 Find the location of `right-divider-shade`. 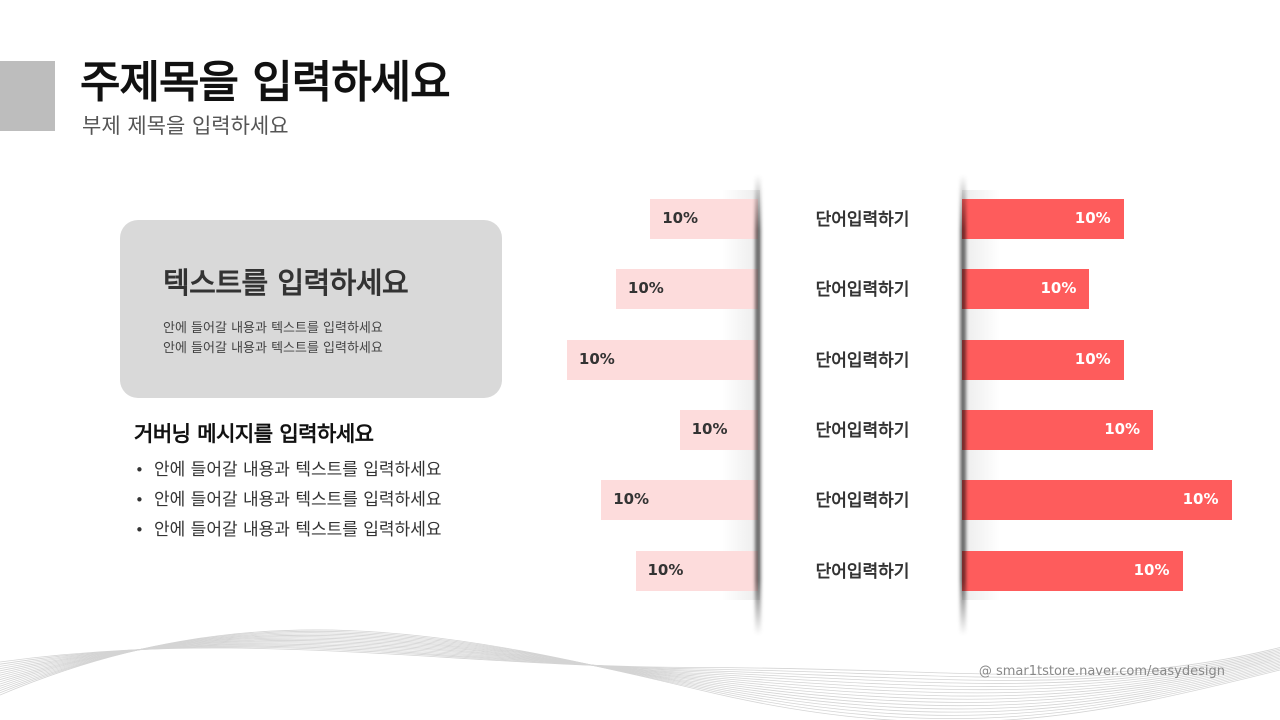

right-divider-shade is located at coordinates (981, 395).